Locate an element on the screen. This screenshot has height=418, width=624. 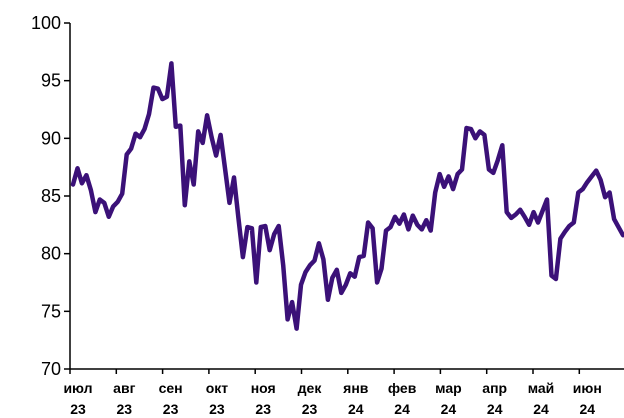
x-tick-label-month: май is located at coordinates (541, 388).